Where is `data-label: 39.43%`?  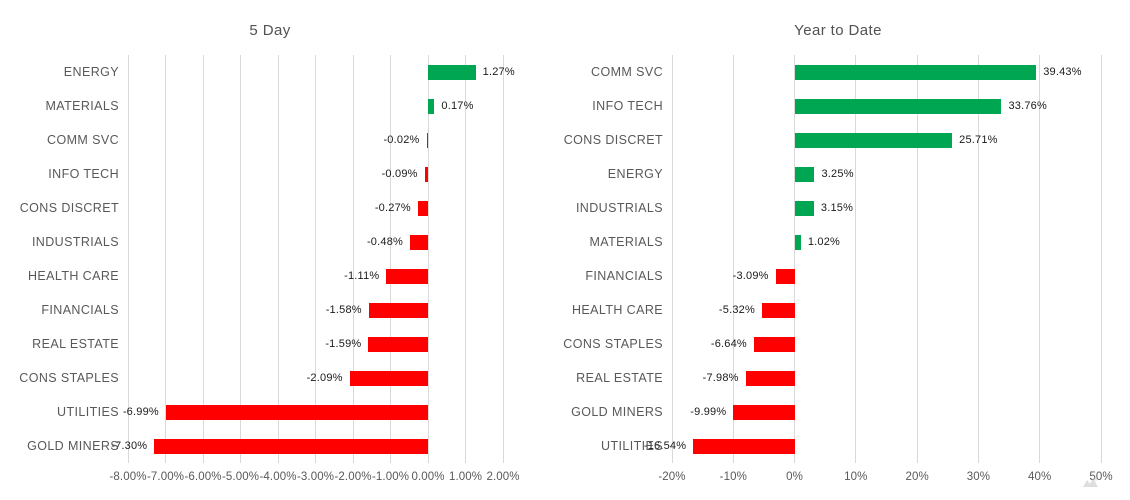 data-label: 39.43% is located at coordinates (1062, 72).